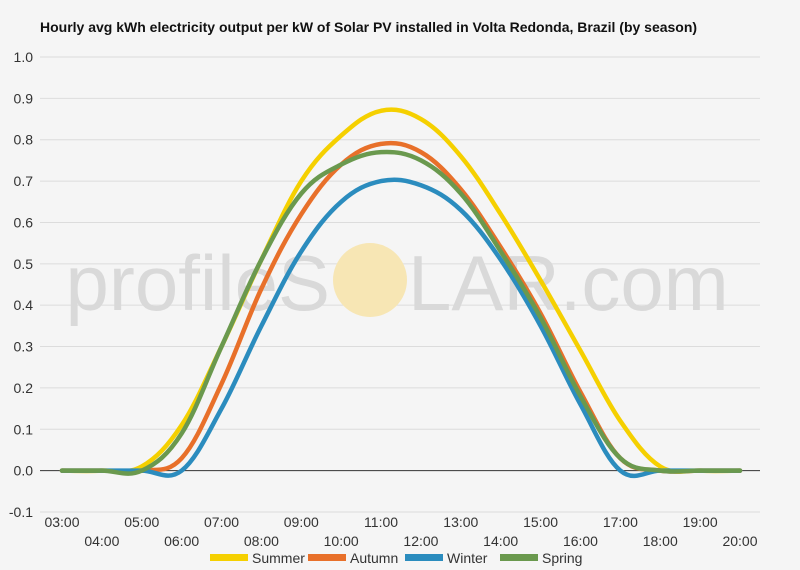 This screenshot has width=800, height=570. What do you see at coordinates (467, 558) in the screenshot?
I see `legend-label-winter: Winter` at bounding box center [467, 558].